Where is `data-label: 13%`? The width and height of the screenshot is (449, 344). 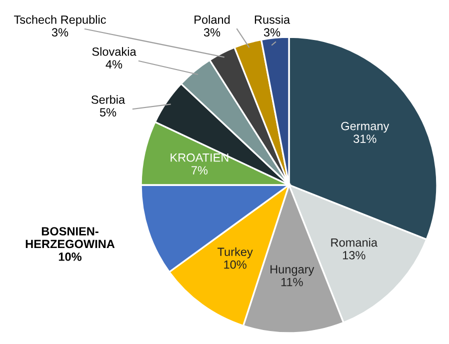
data-label: 13% is located at coordinates (354, 255).